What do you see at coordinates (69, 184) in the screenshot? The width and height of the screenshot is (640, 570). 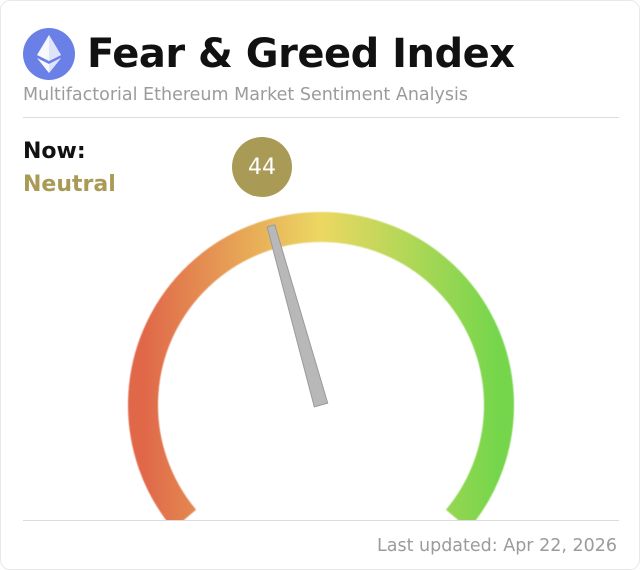 I see `sentiment-label: Neutral` at bounding box center [69, 184].